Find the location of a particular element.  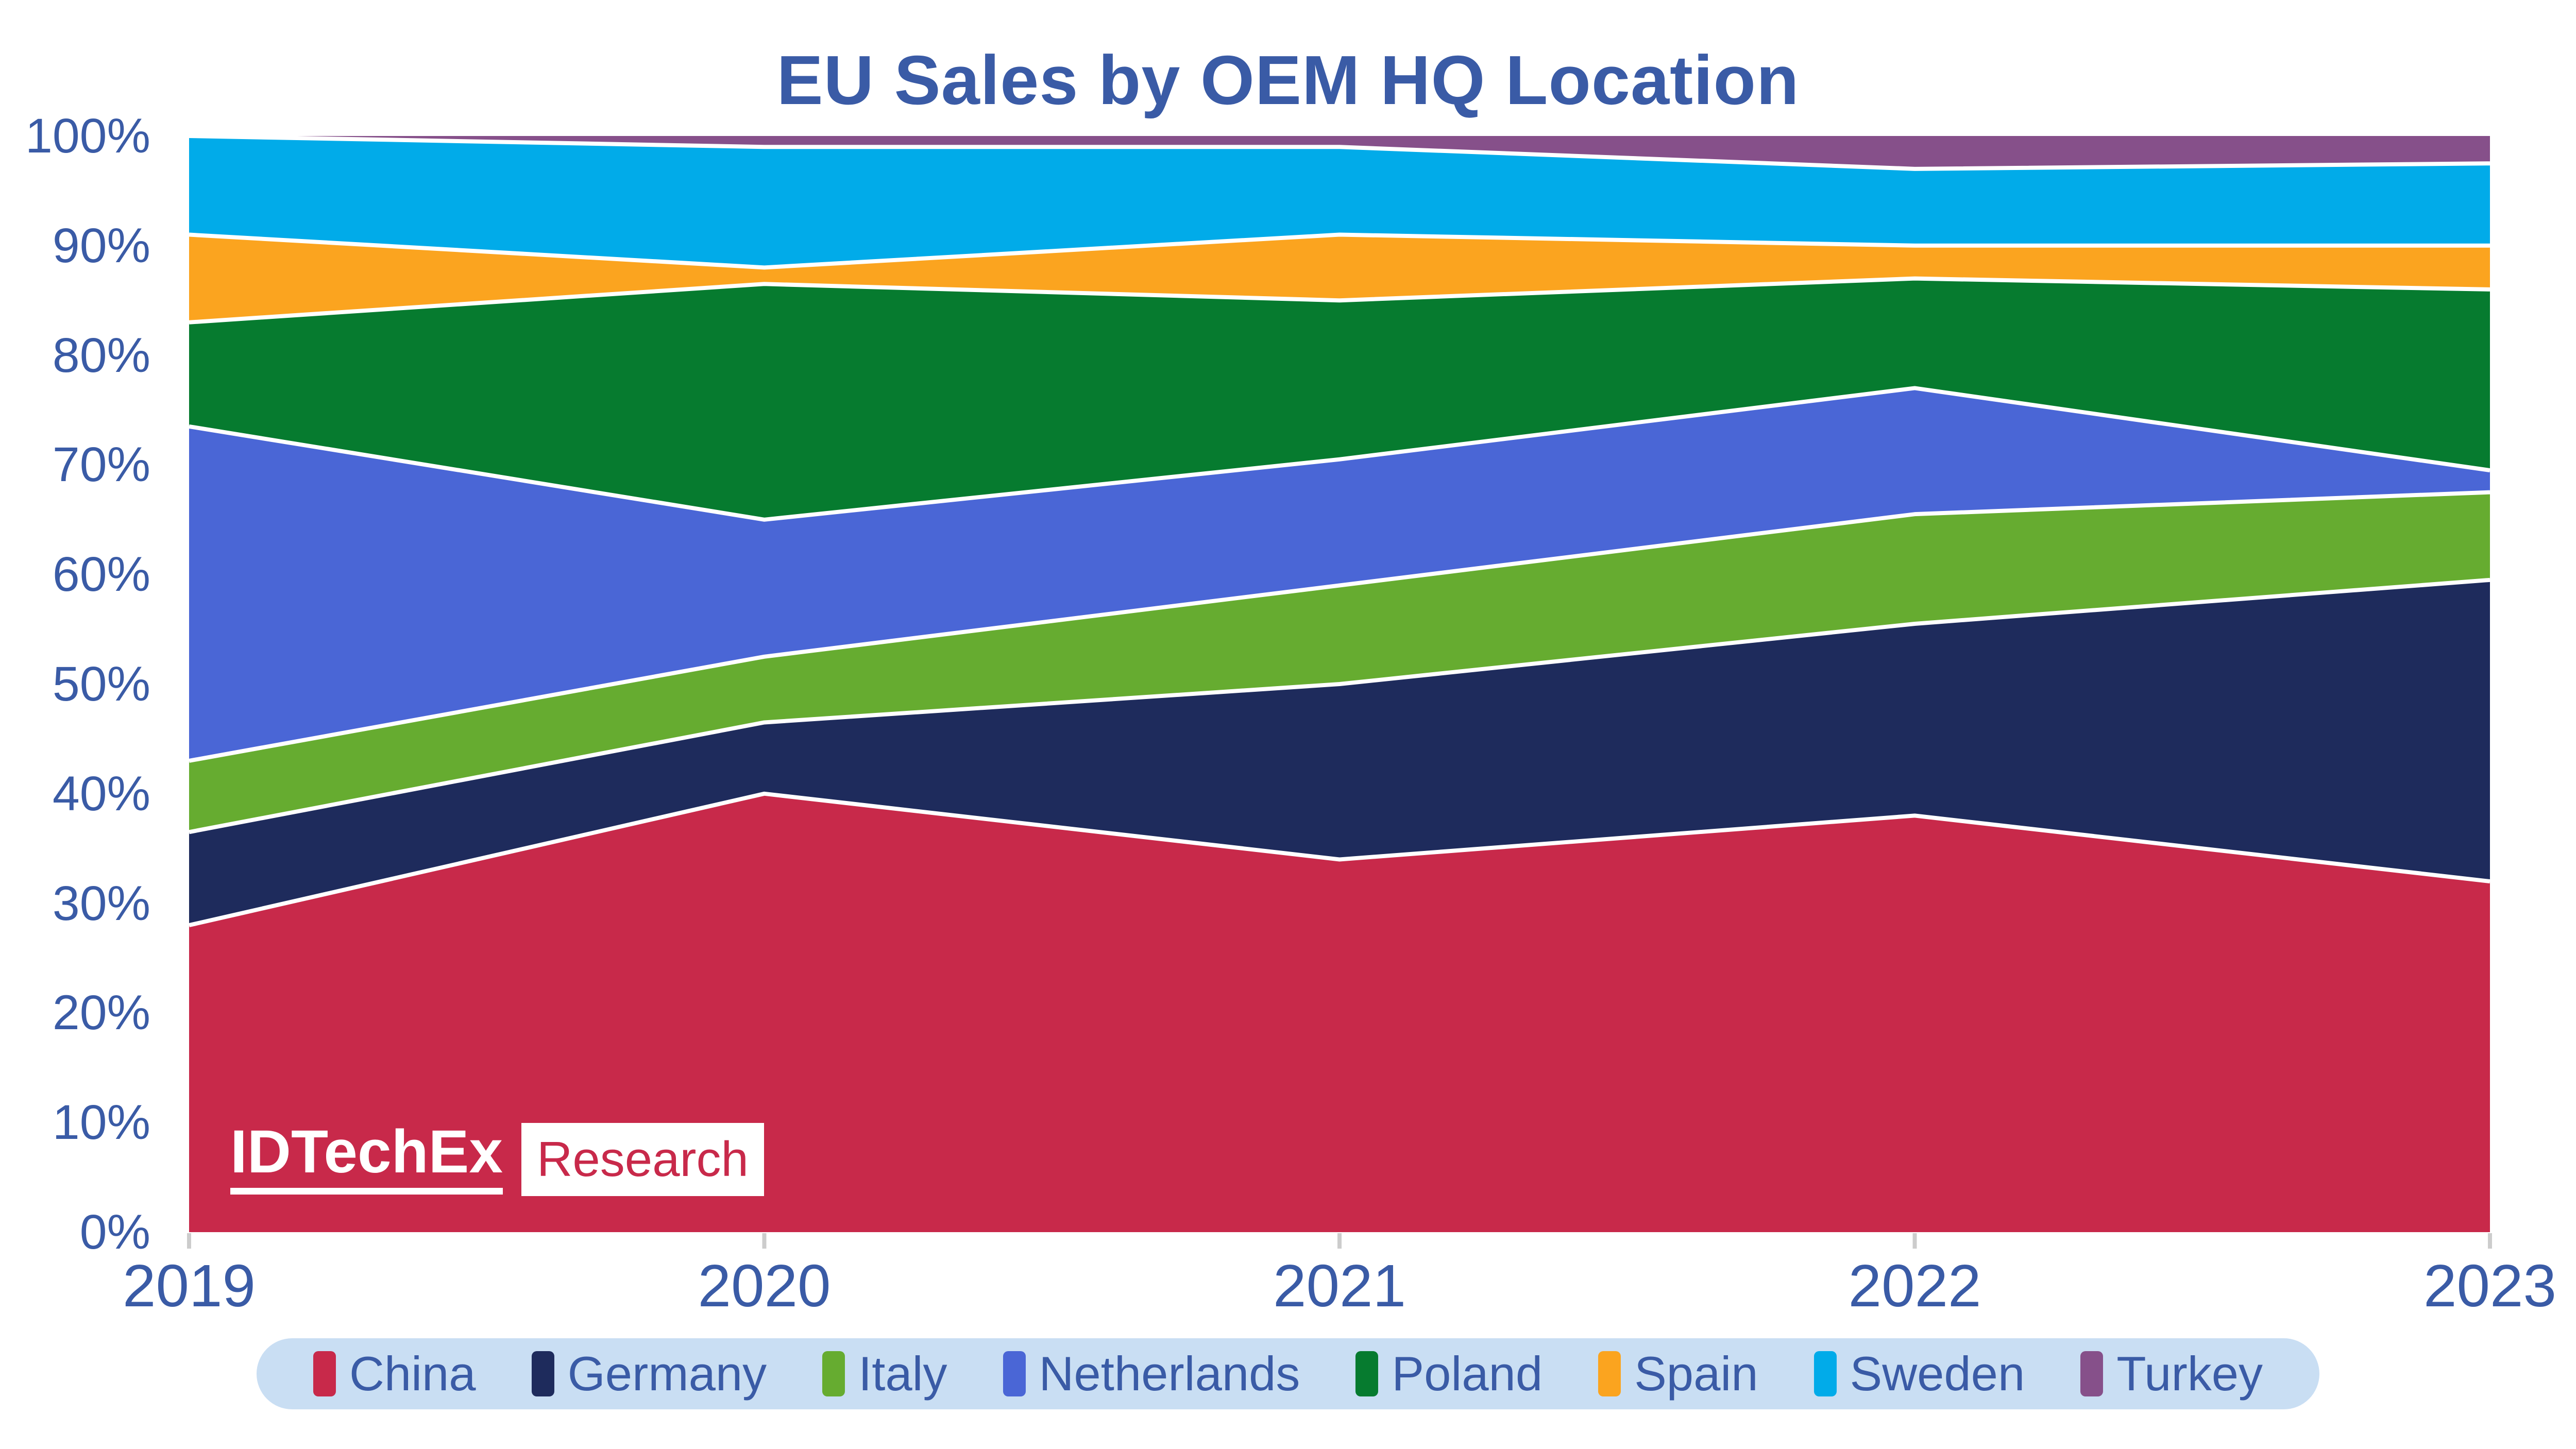

x-tick-label-2021: 2021 is located at coordinates (1339, 1286).